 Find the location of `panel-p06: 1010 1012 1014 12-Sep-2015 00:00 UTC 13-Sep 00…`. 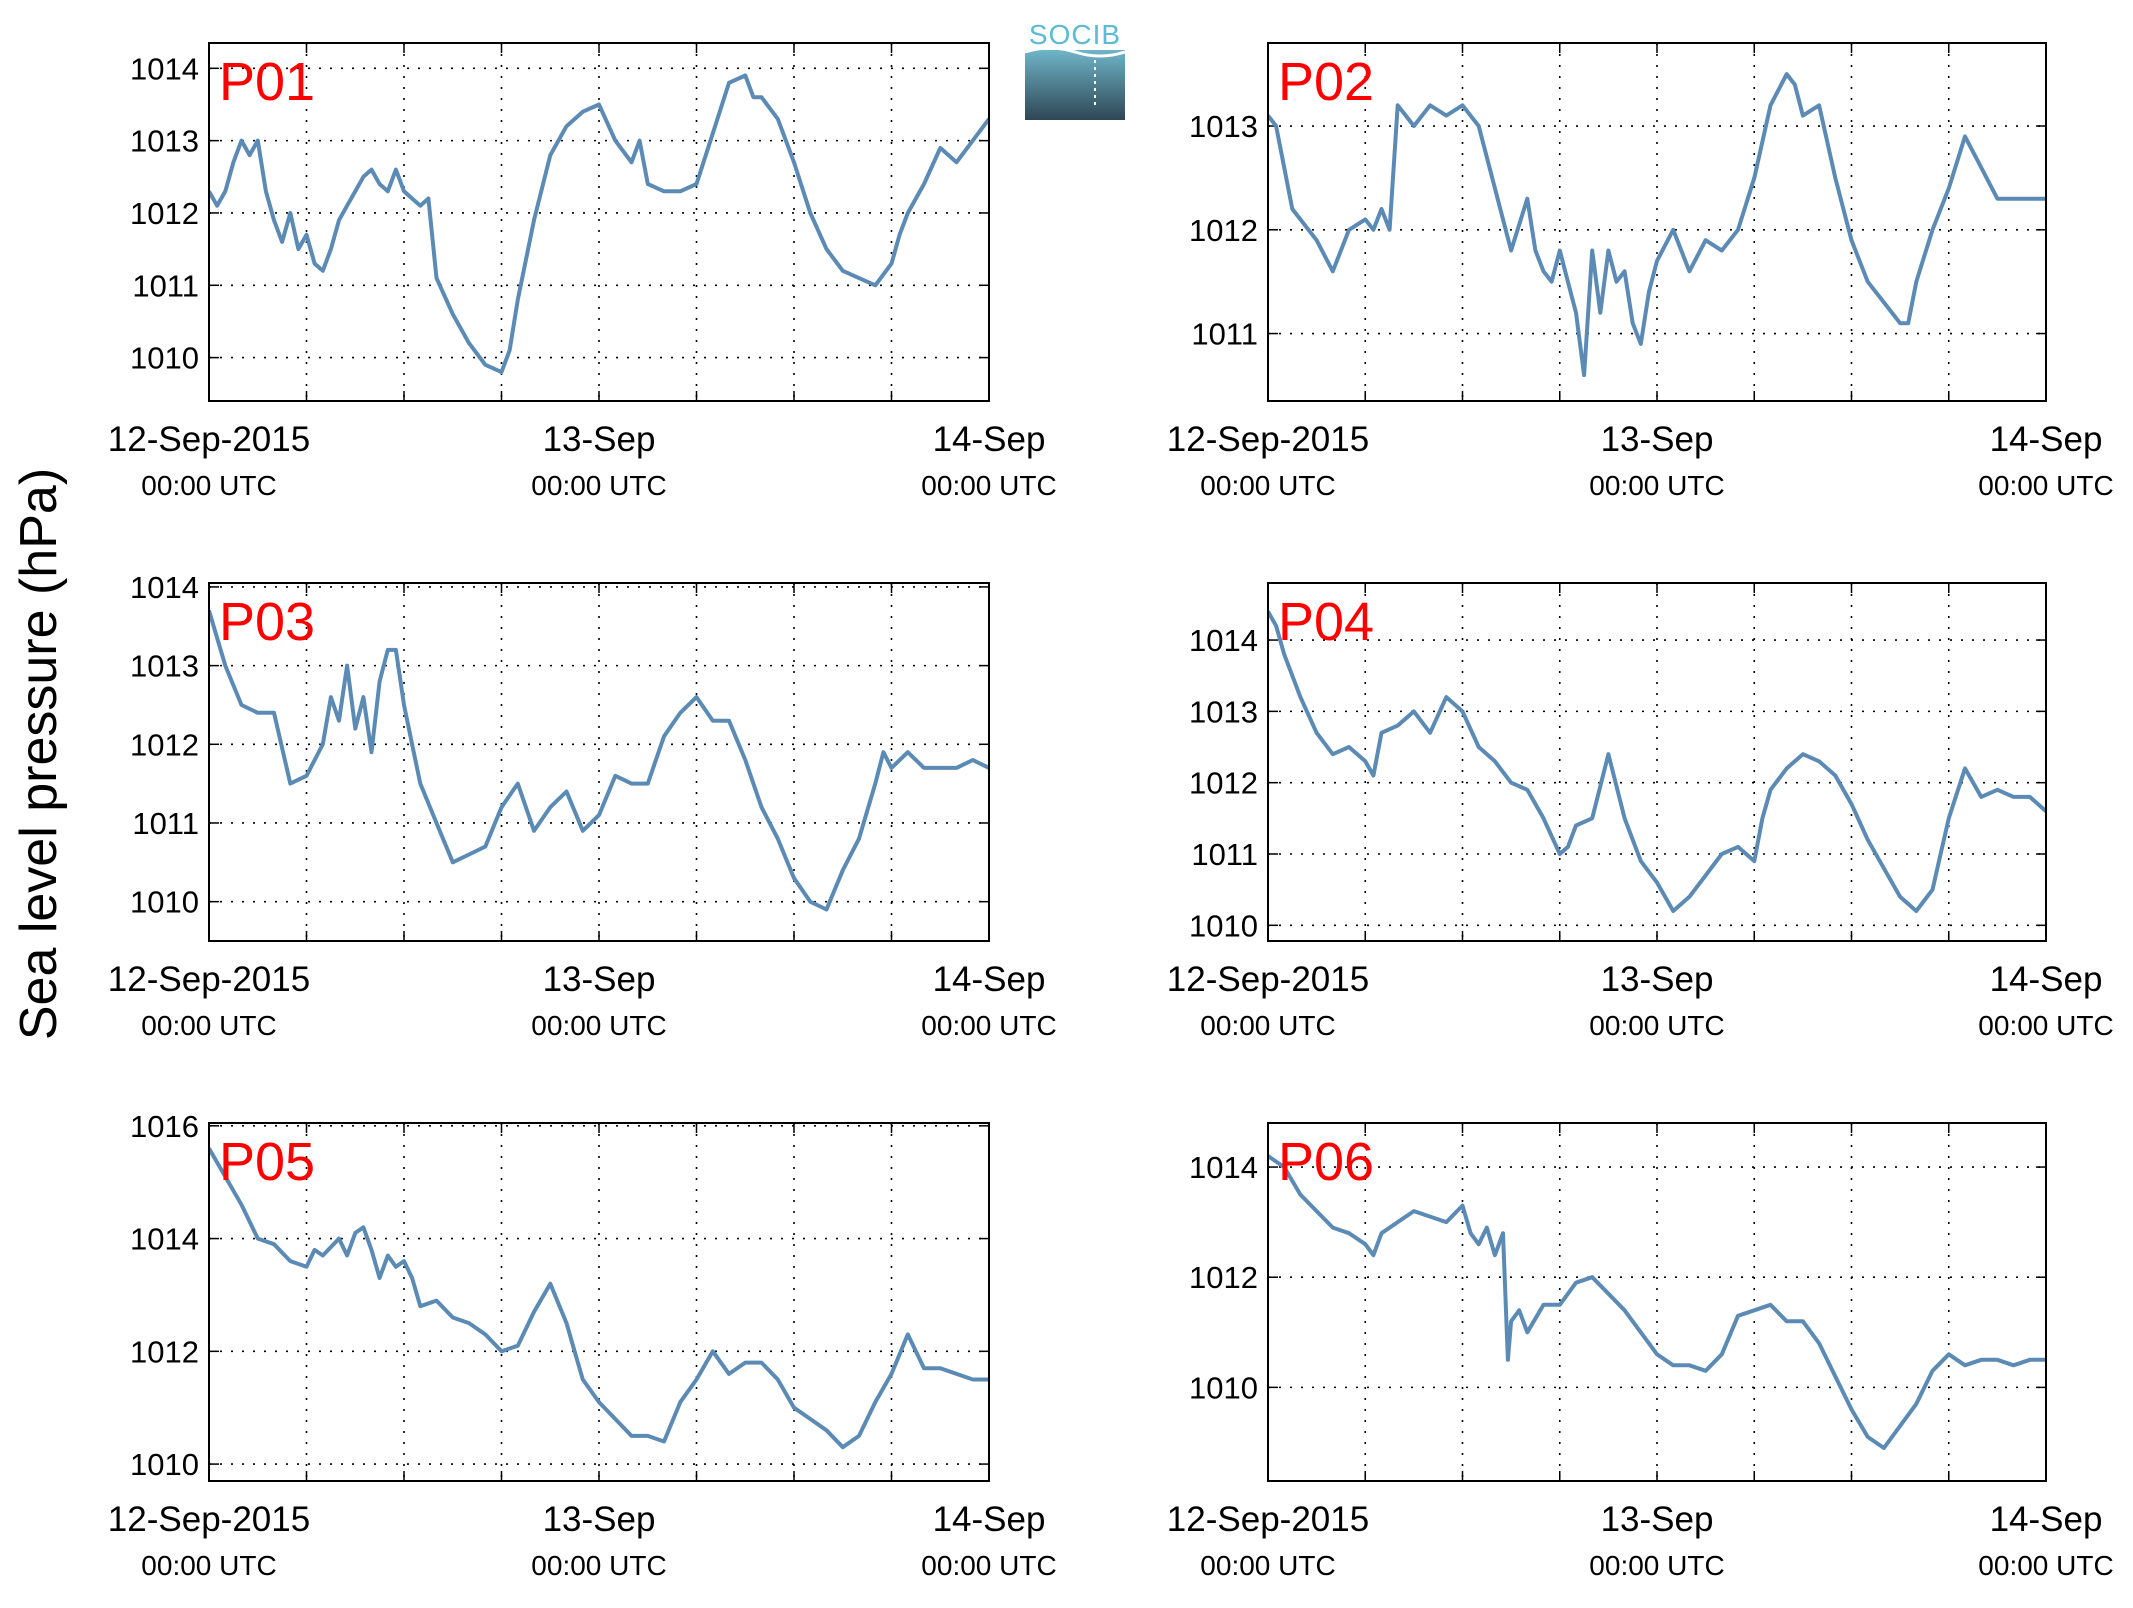

panel-p06: 1010 1012 1014 12-Sep-2015 00:00 UTC 13-Sep 00… is located at coordinates (1640, 1351).